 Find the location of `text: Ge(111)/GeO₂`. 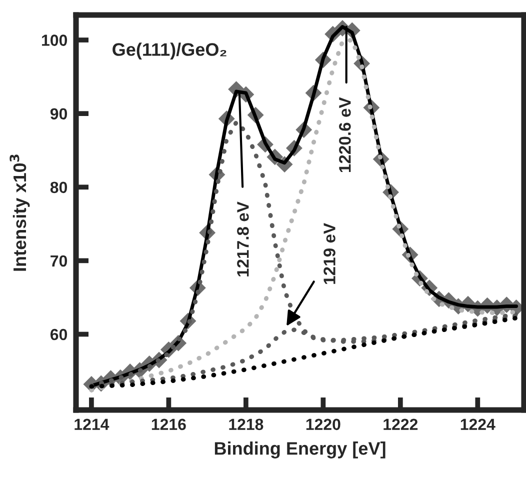

text: Ge(111)/GeO₂ is located at coordinates (169, 51).